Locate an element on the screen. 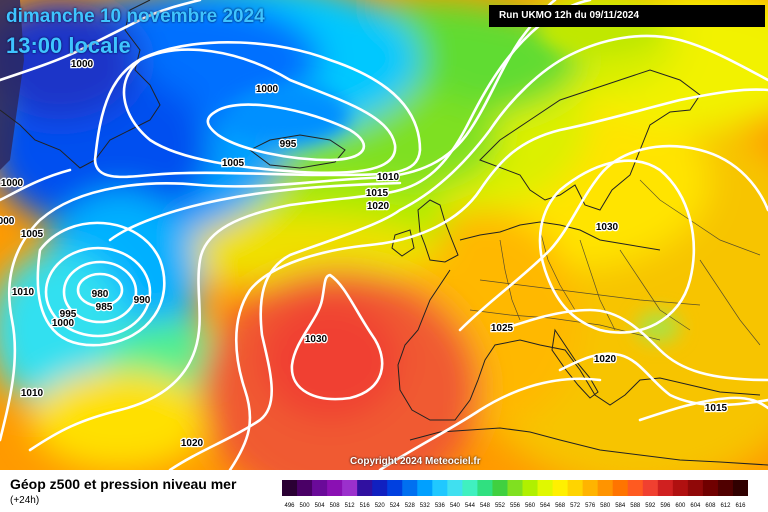 The width and height of the screenshot is (768, 512). legend-tick-label: 548 is located at coordinates (485, 506).